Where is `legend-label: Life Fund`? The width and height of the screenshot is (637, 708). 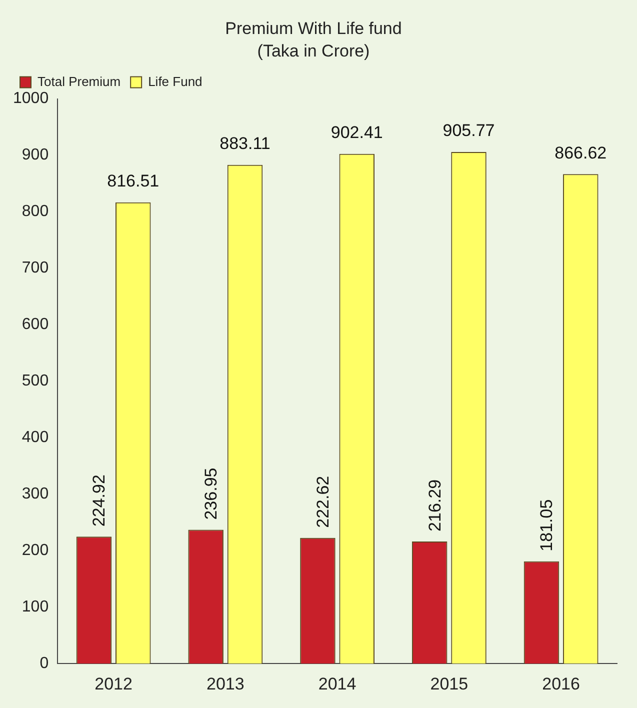 legend-label: Life Fund is located at coordinates (175, 81).